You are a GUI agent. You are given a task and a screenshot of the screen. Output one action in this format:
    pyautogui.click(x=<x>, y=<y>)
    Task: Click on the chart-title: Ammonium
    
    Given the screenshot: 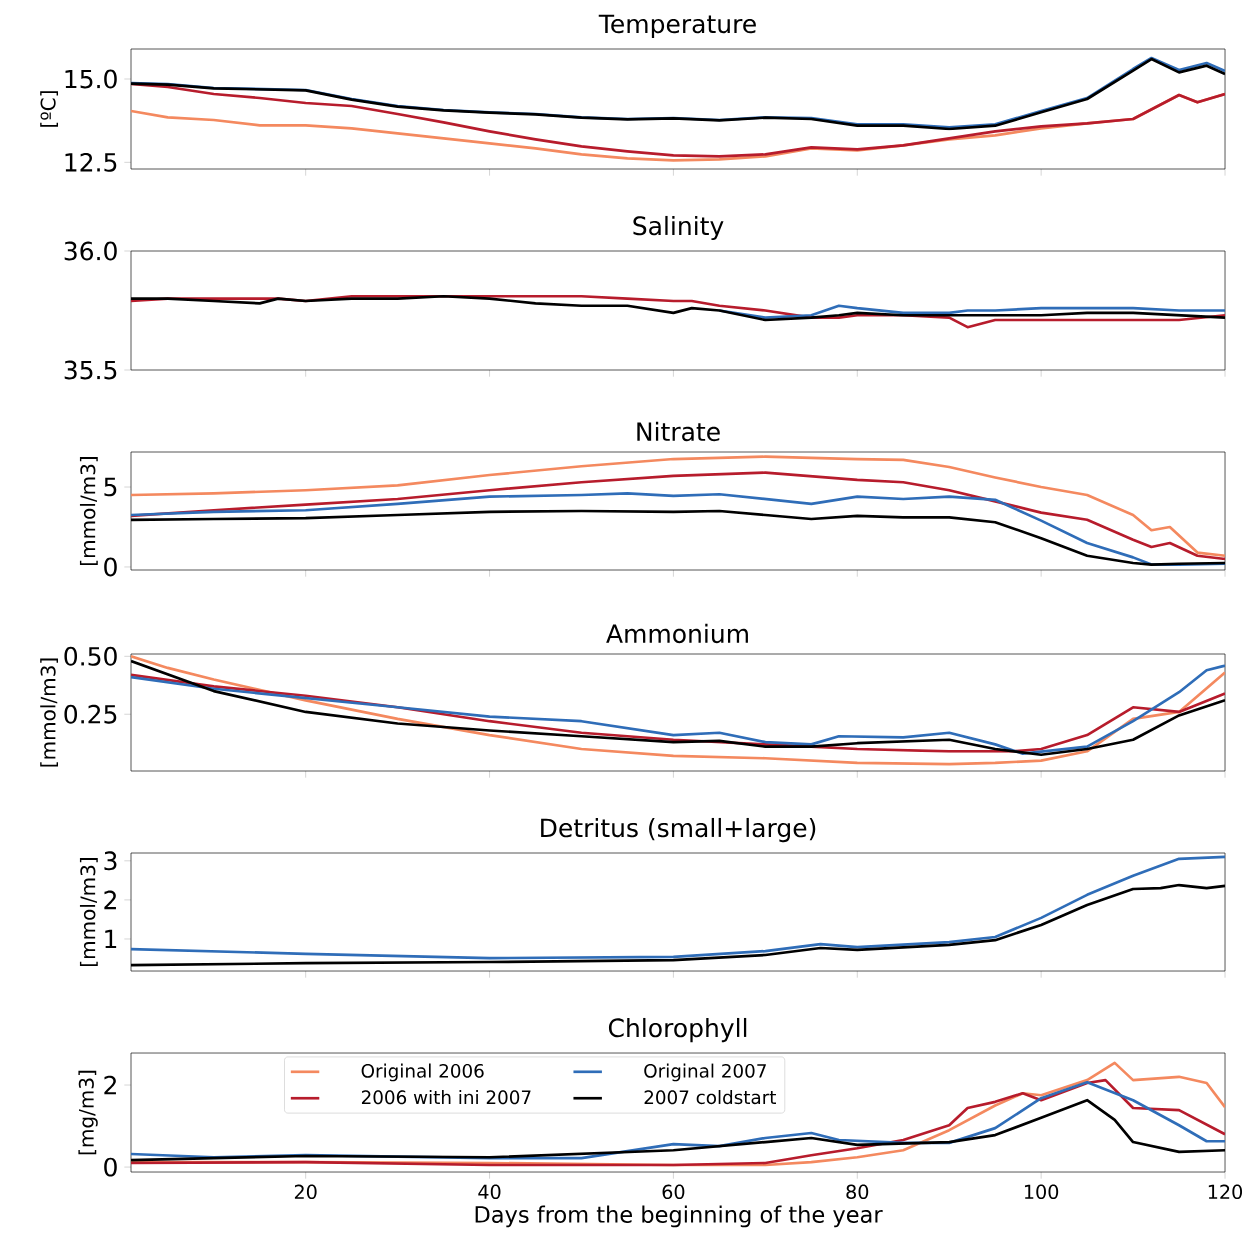 What is the action you would take?
    pyautogui.click(x=677, y=633)
    